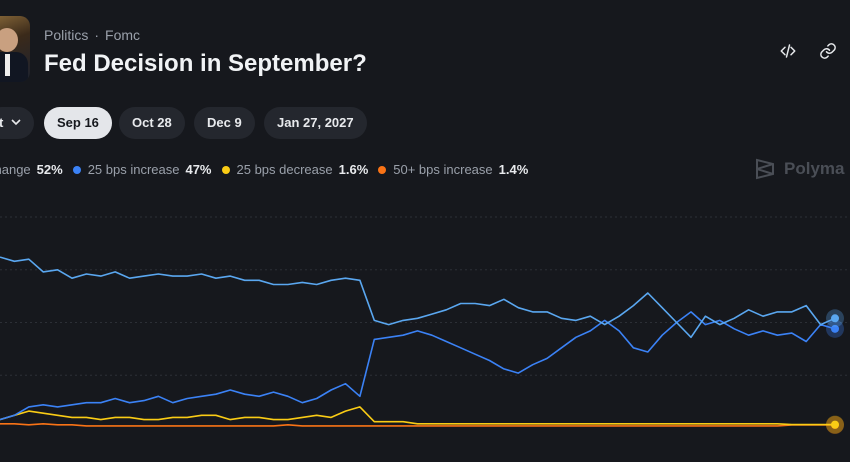 Image resolution: width=850 pixels, height=462 pixels. I want to click on date-chip-jan-27-2027: Jan 27, 2027, so click(315, 123).